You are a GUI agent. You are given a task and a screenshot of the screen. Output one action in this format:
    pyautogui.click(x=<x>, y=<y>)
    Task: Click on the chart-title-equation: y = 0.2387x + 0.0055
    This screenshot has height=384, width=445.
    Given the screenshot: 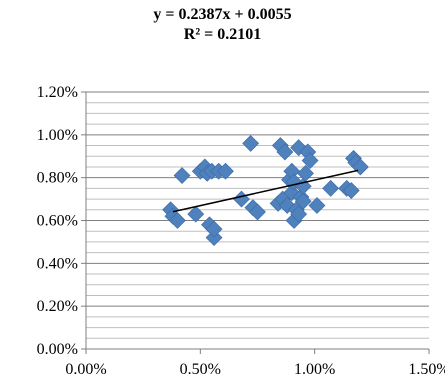 What is the action you would take?
    pyautogui.click(x=222, y=14)
    